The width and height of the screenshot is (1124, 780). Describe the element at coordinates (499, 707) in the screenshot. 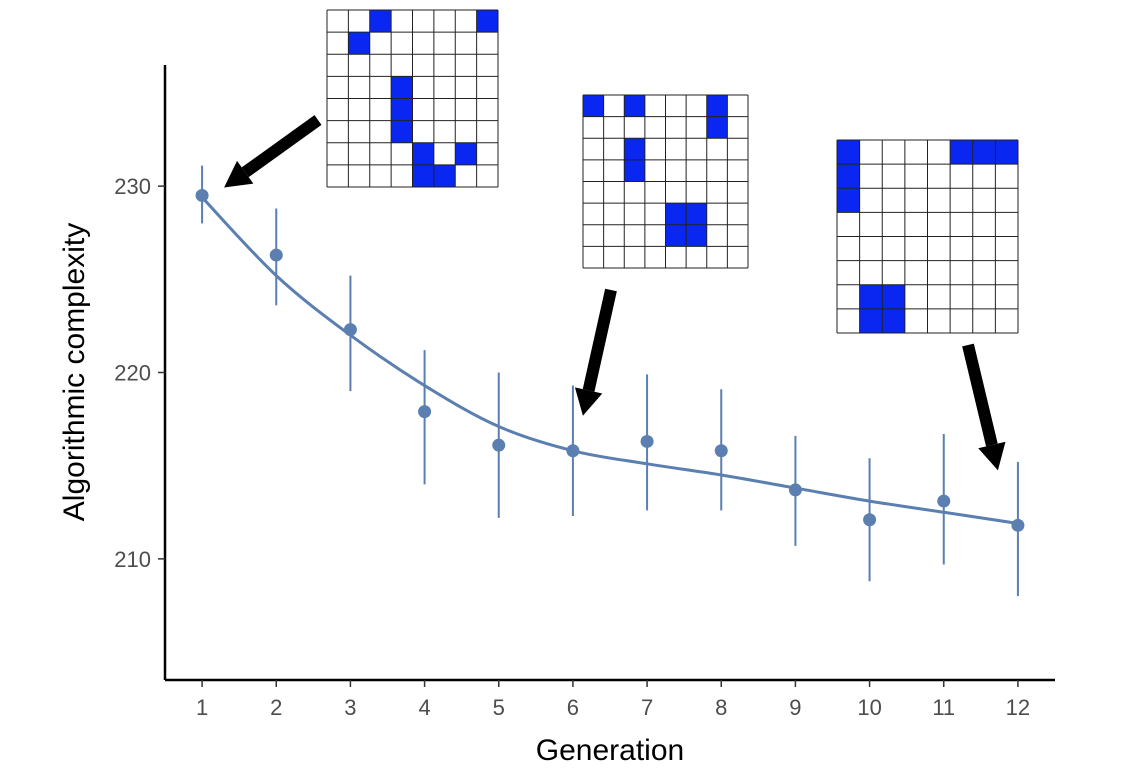

I see `x-tick-label: 5` at that location.